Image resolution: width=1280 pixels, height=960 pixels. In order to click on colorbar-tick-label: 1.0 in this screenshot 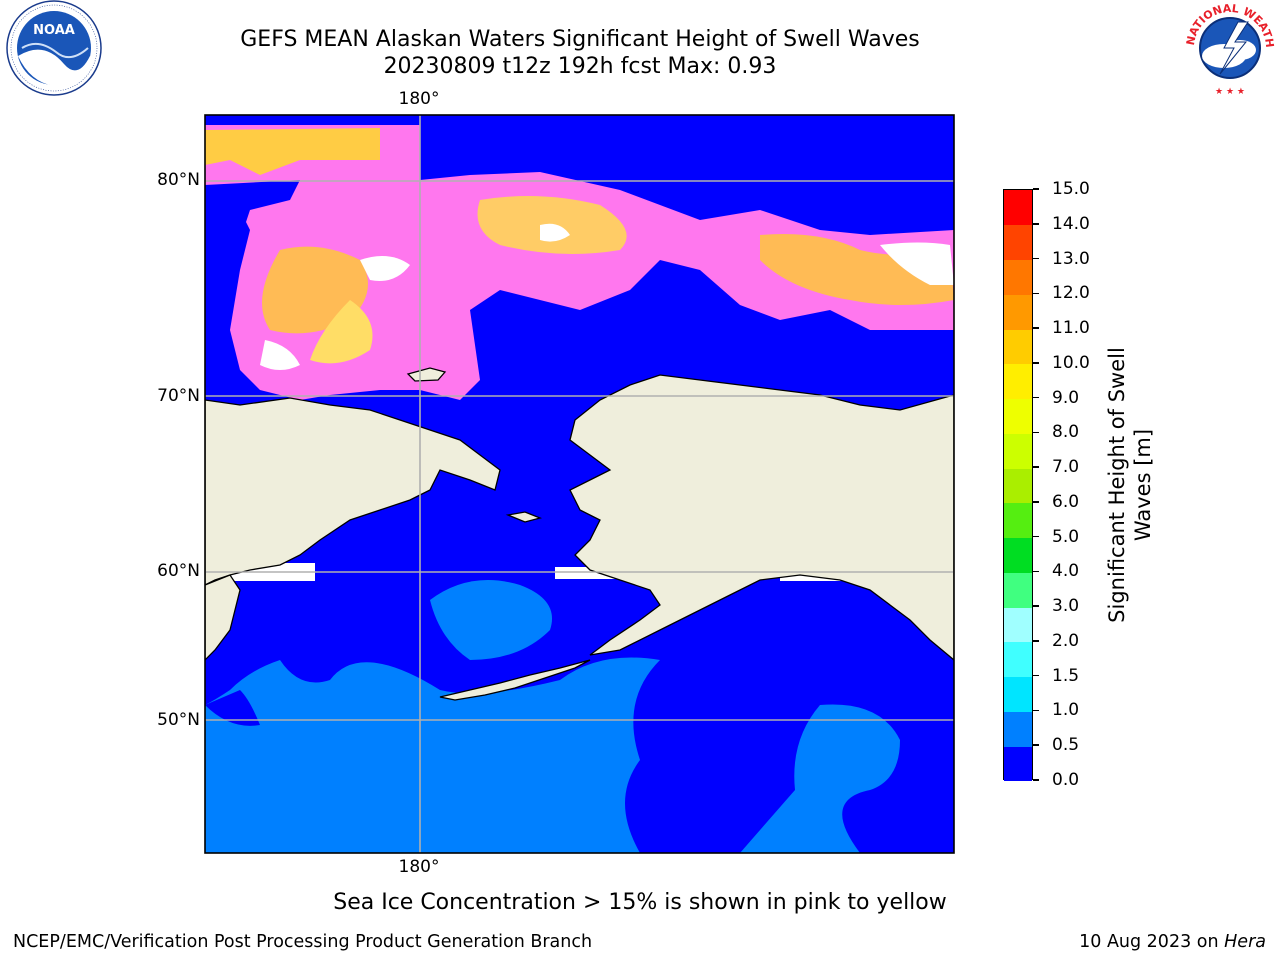, I will do `click(1066, 710)`.